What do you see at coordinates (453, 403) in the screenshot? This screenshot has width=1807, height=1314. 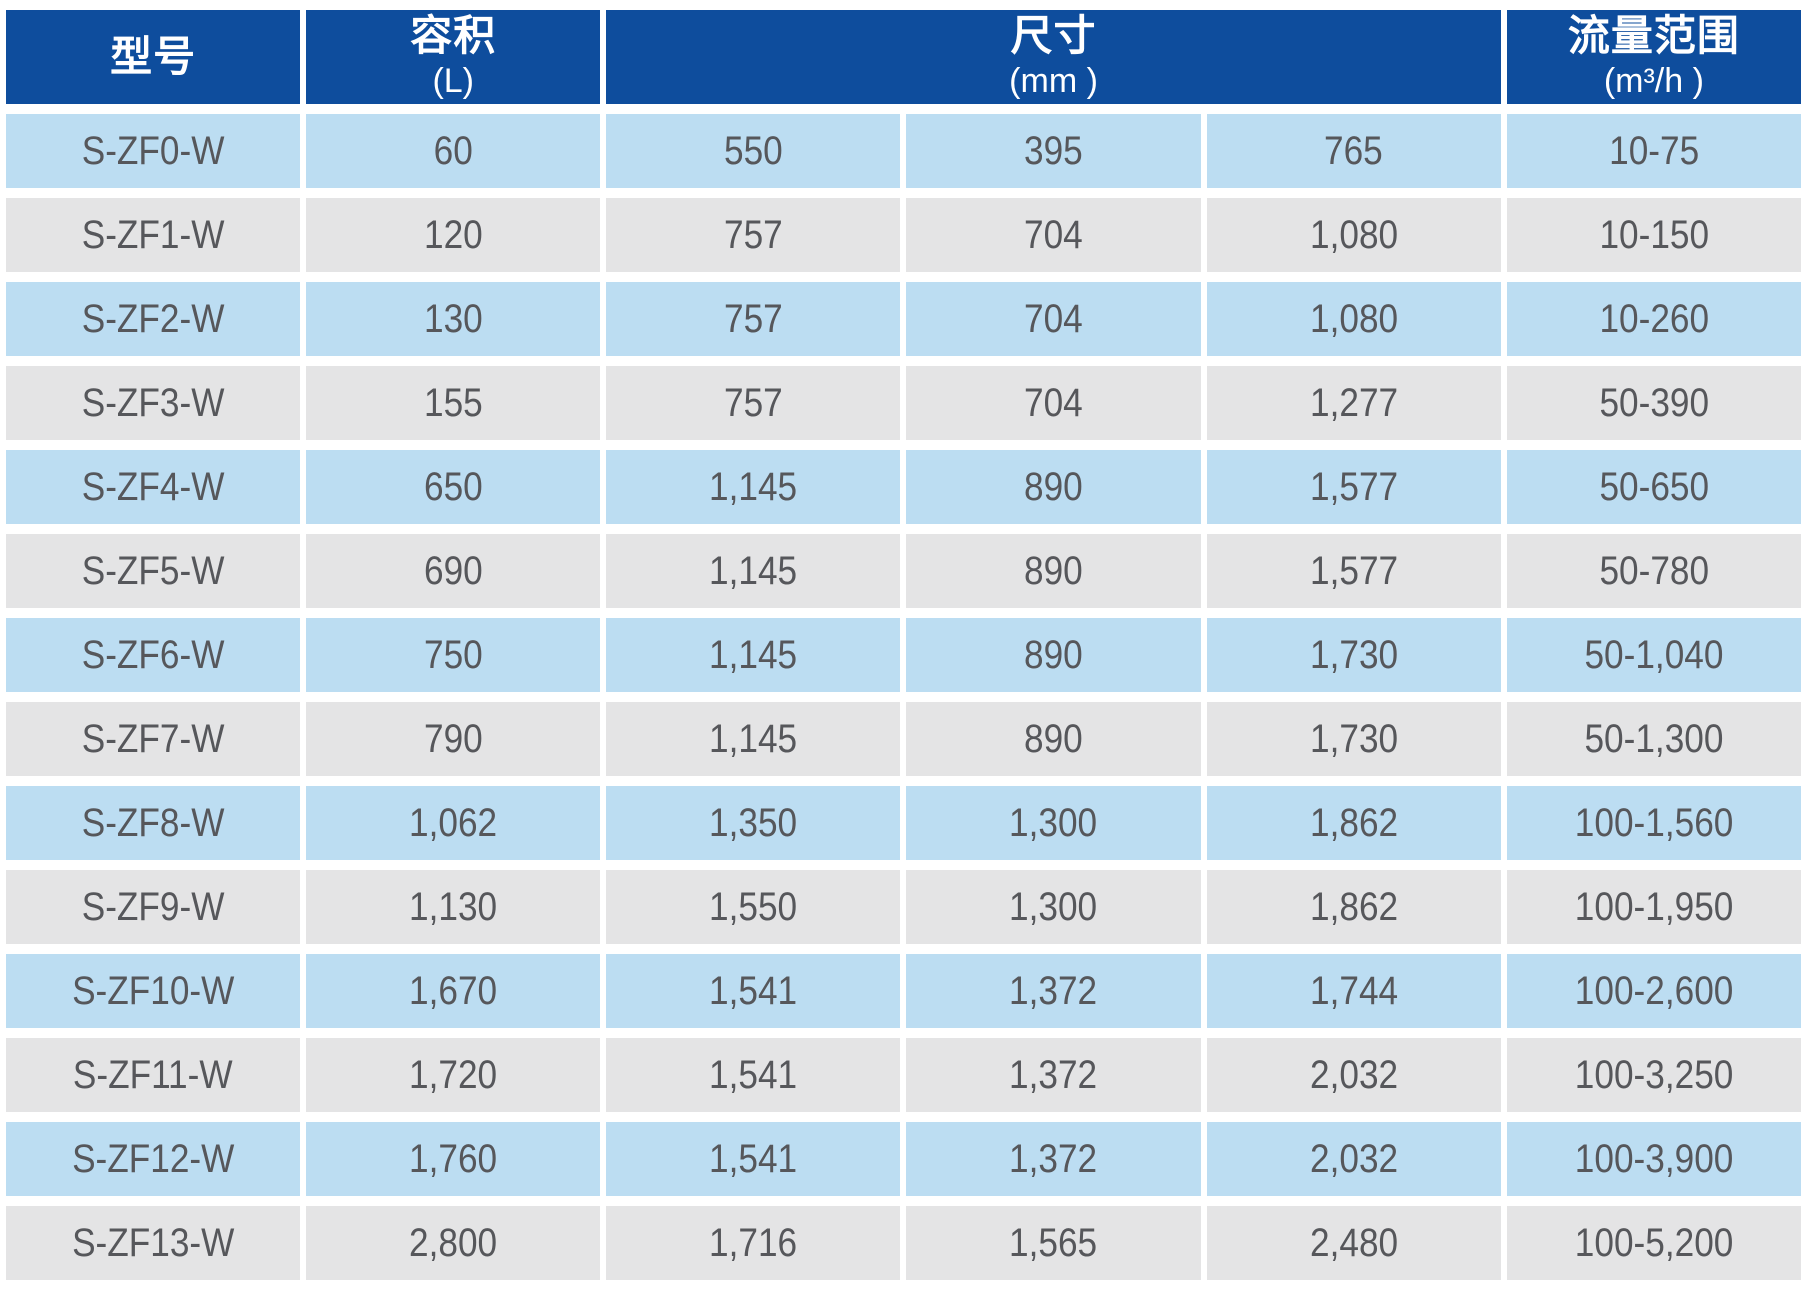 I see `value-cell: 155` at bounding box center [453, 403].